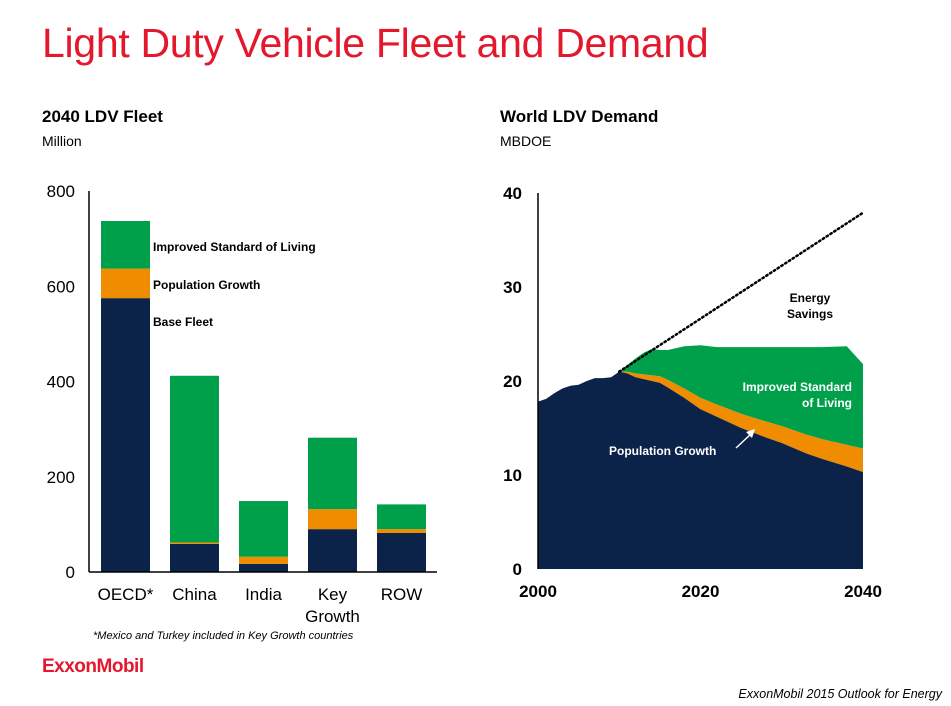 Image resolution: width=951 pixels, height=706 pixels. I want to click on legend-population-growth: Population Growth, so click(206, 285).